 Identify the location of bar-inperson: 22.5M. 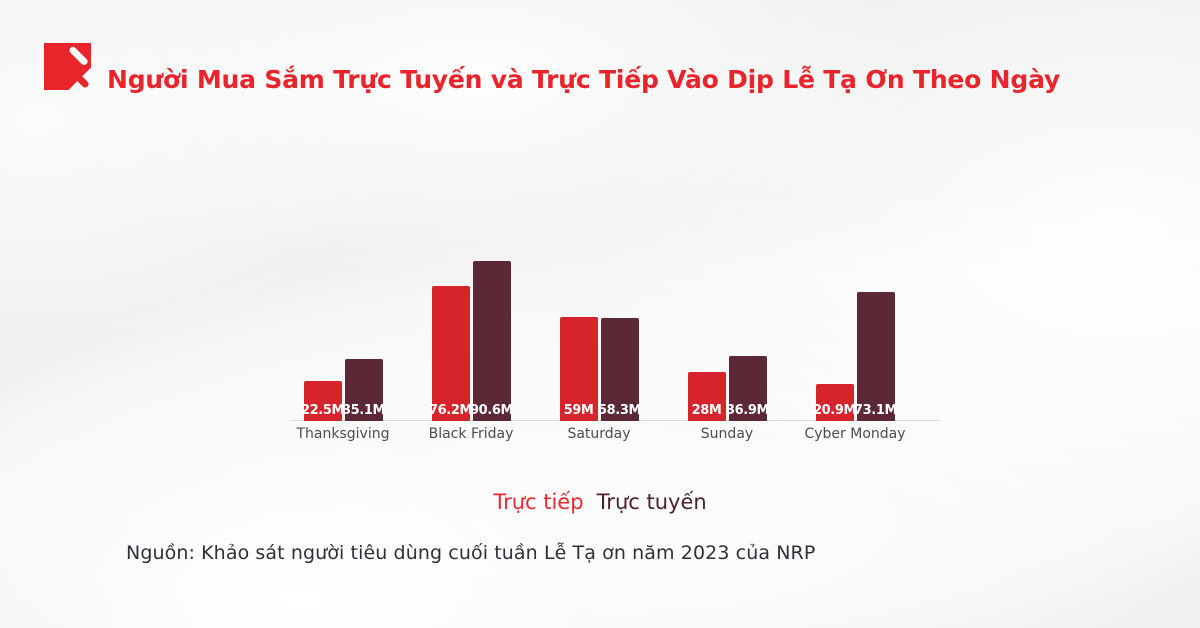
(322, 401).